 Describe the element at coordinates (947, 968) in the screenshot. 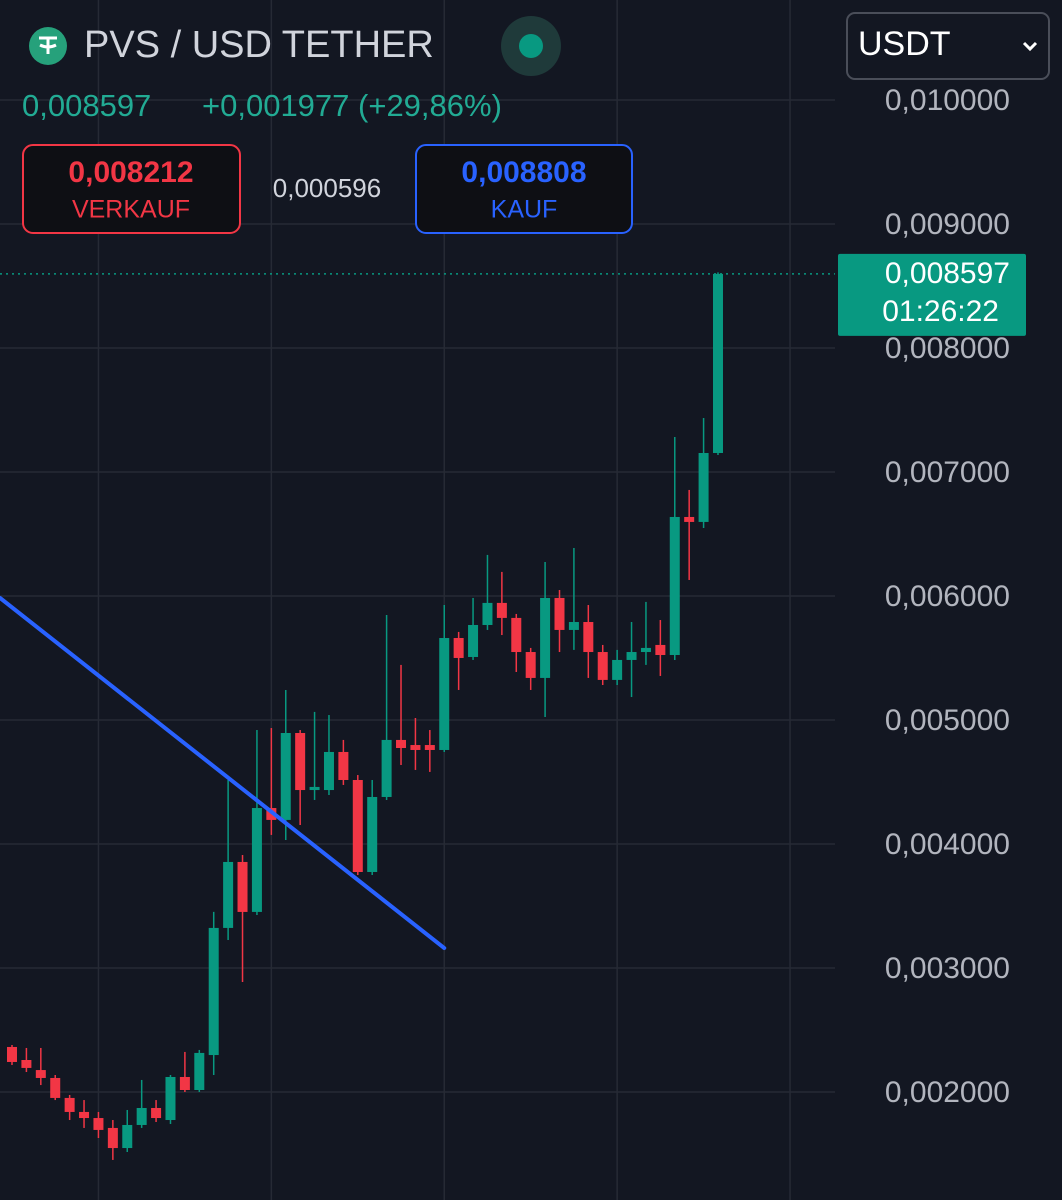

I see `y-tick-label: 0,003000` at that location.